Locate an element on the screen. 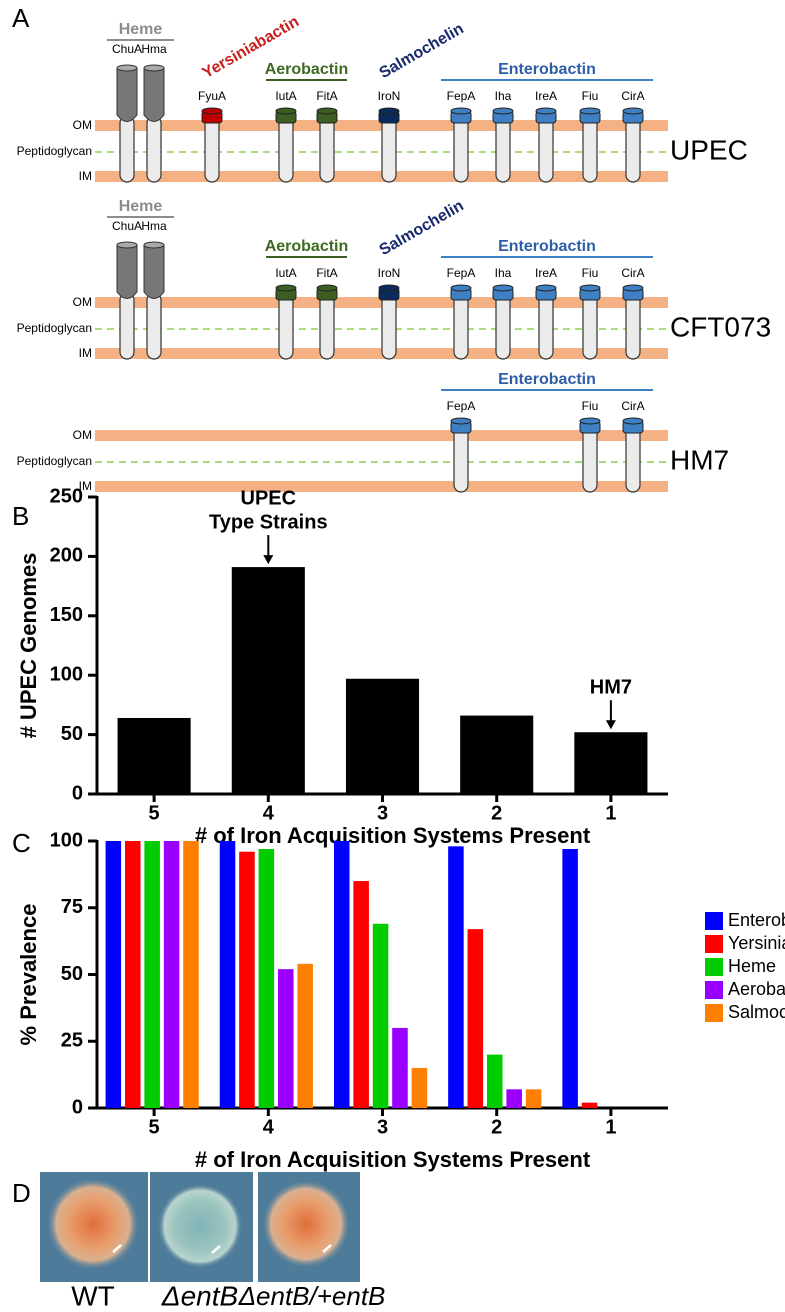 The width and height of the screenshot is (785, 1312). receptor-name: IreA is located at coordinates (546, 273).